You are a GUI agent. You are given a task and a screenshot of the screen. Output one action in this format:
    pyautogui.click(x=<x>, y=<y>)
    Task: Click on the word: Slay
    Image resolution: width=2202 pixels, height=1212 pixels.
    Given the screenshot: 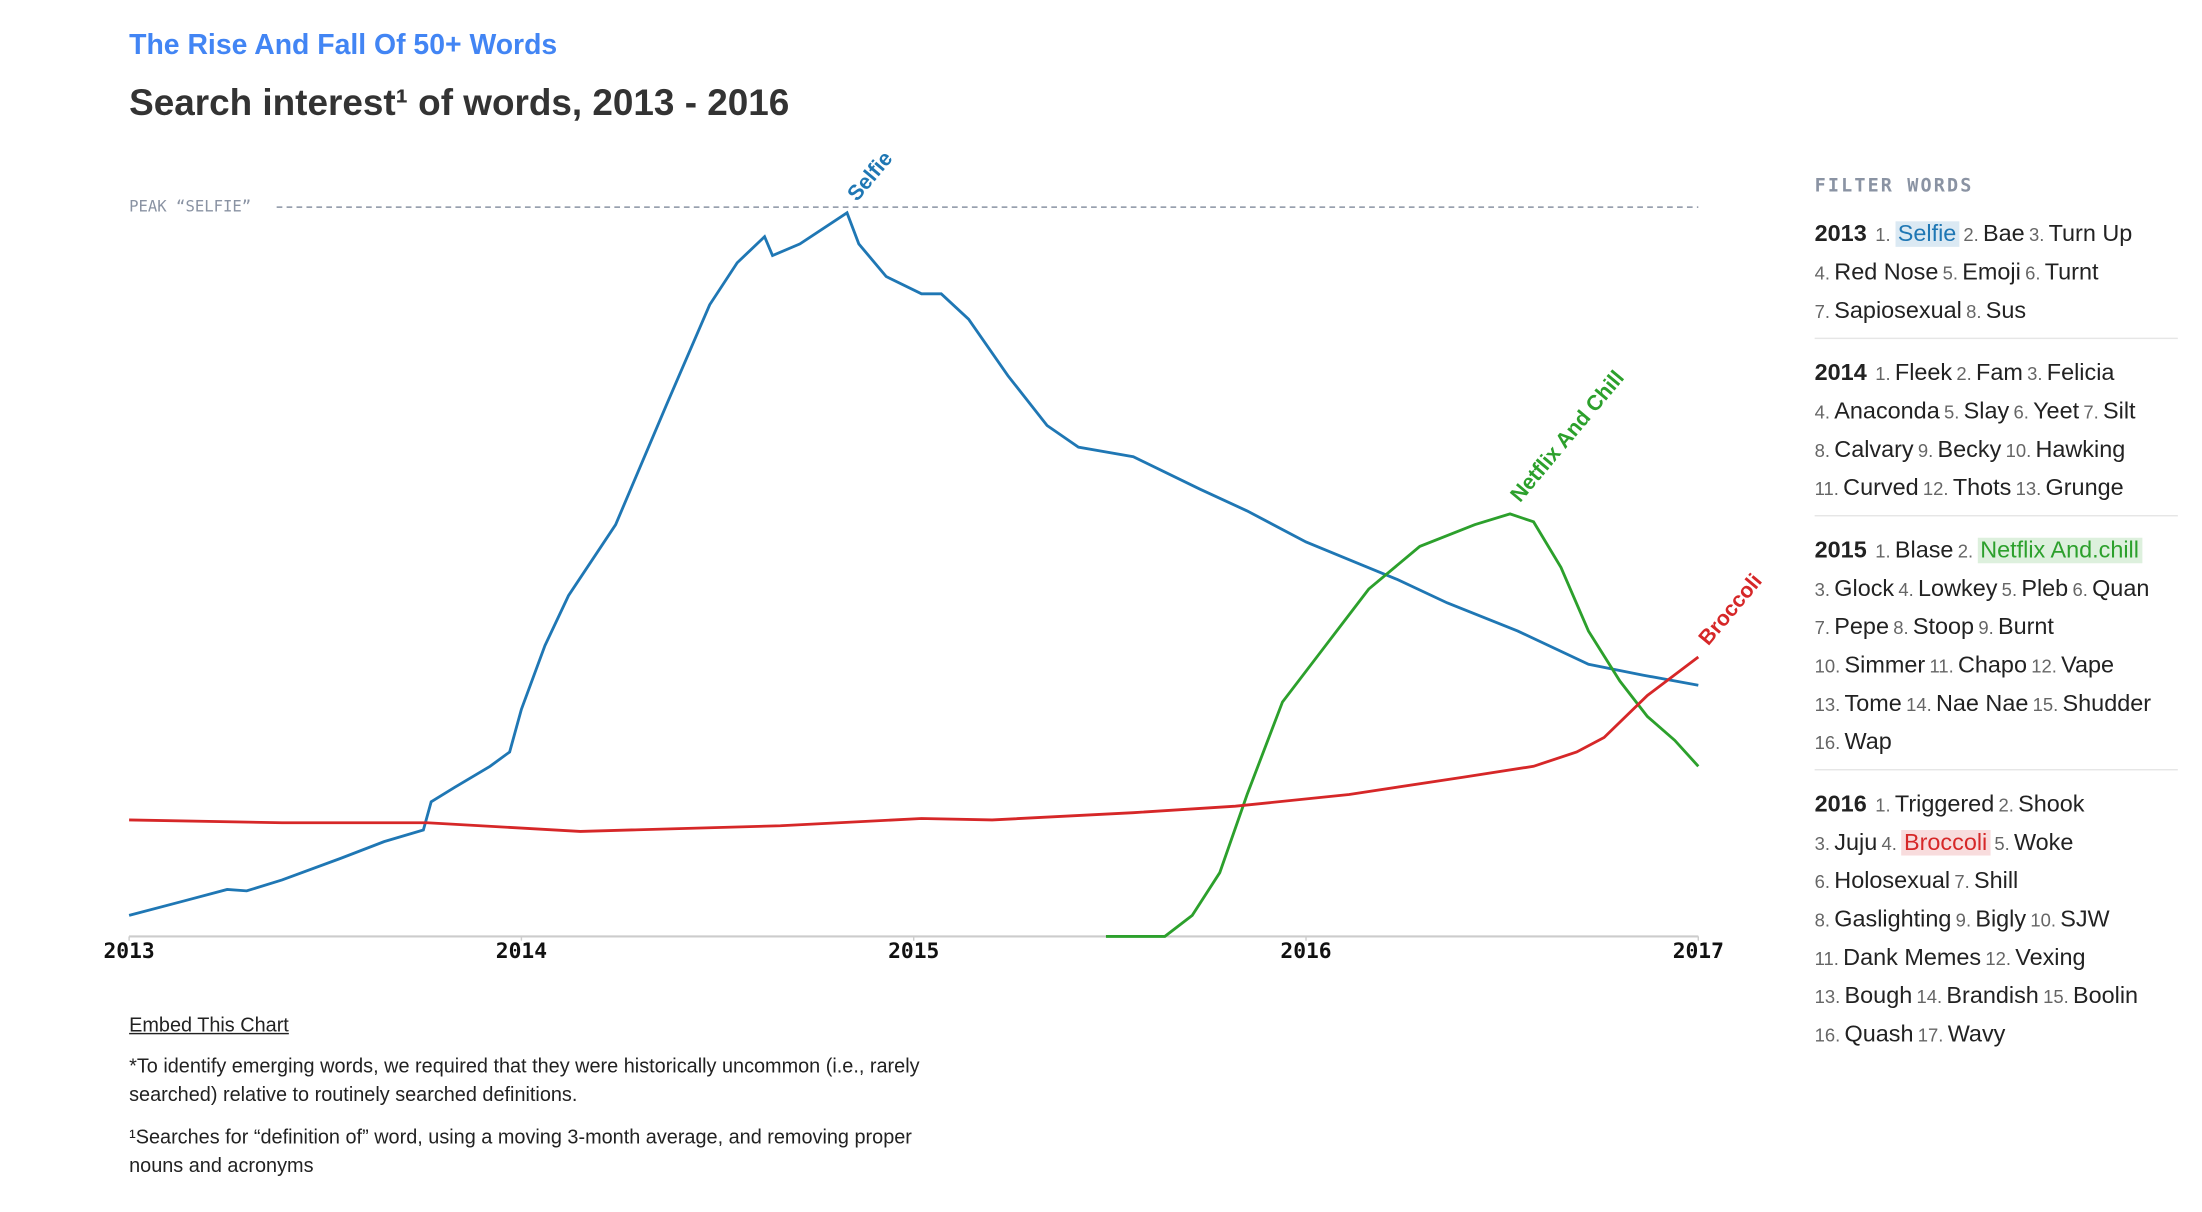 What is the action you would take?
    pyautogui.click(x=1986, y=411)
    